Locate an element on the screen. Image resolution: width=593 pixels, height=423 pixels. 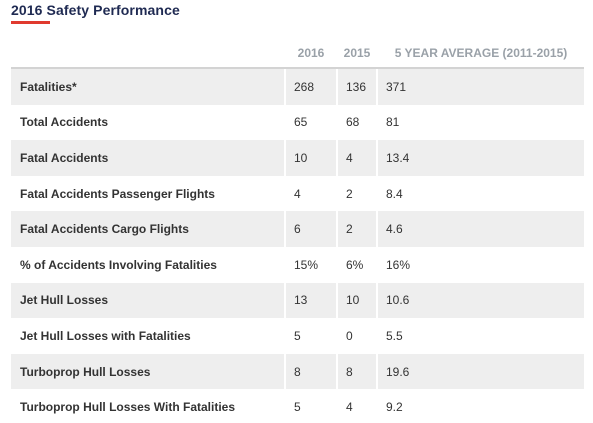
header-2015: 2015 is located at coordinates (357, 53).